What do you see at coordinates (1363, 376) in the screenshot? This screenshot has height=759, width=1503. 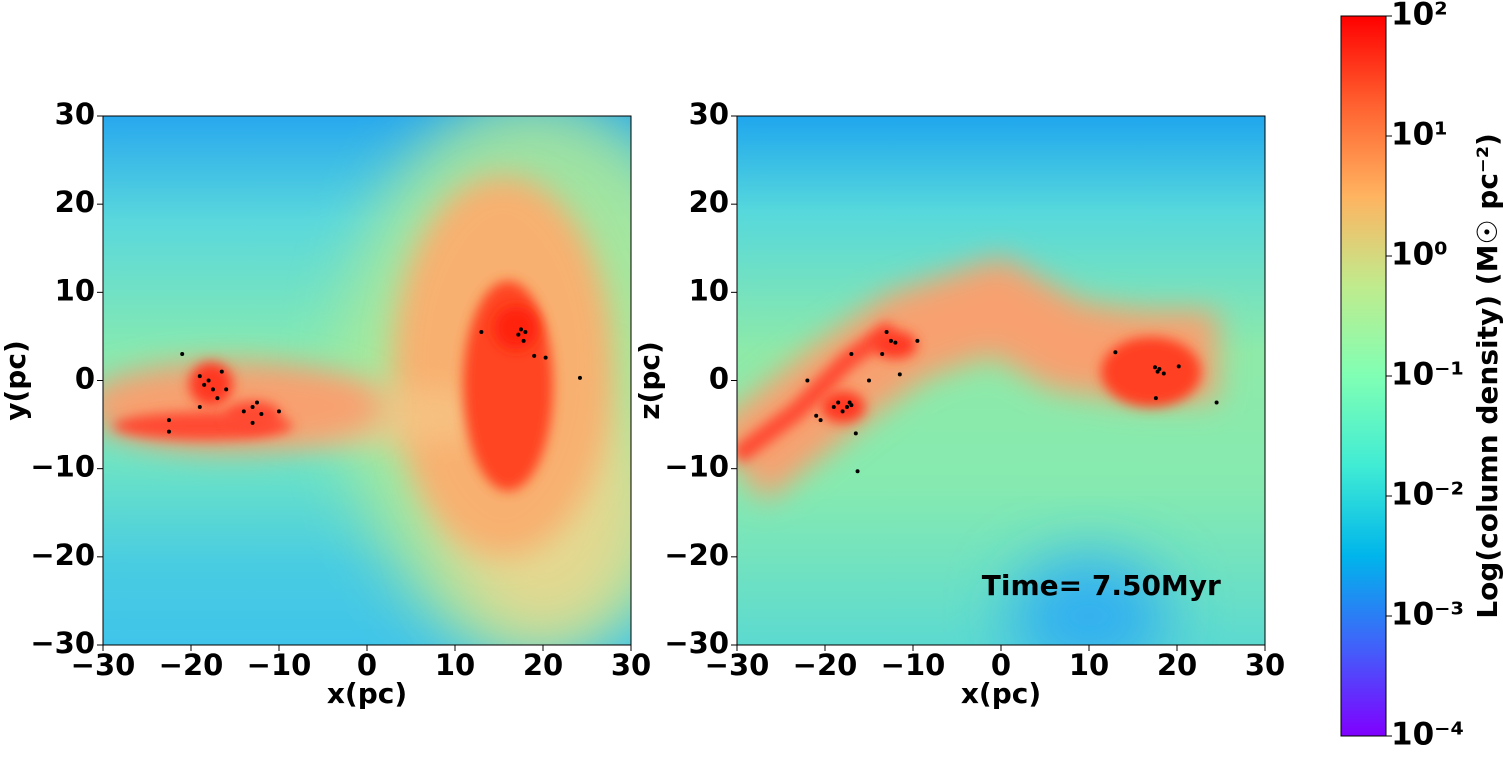 I see `colorbar` at bounding box center [1363, 376].